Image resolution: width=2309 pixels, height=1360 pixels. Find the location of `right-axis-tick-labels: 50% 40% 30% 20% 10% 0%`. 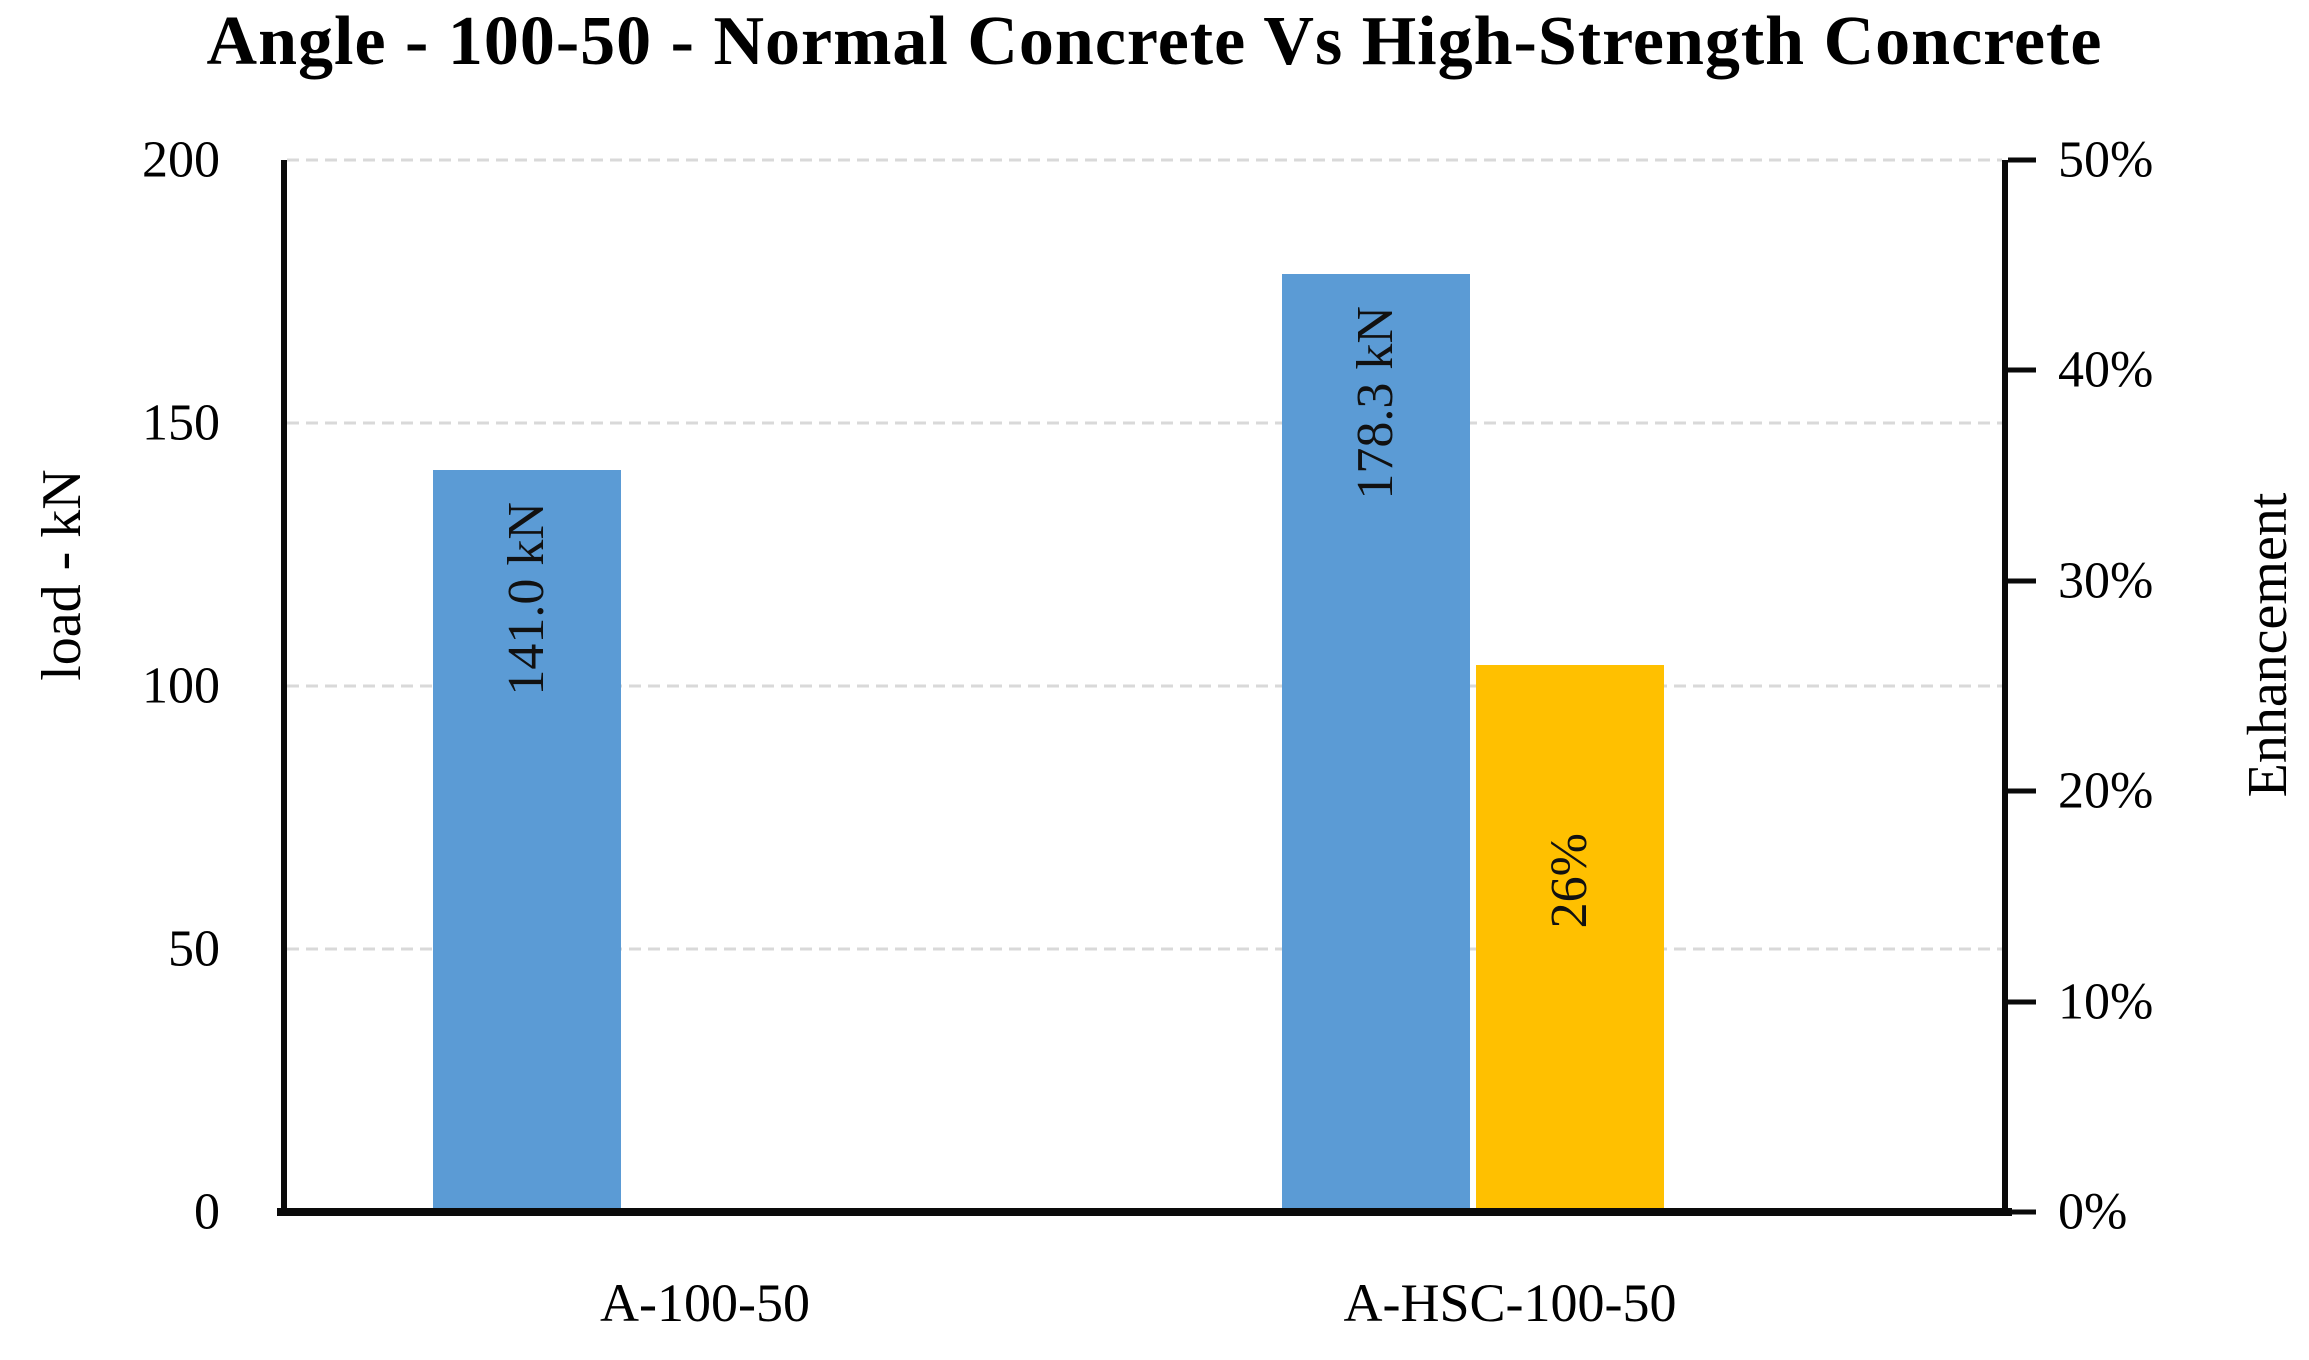

right-axis-tick-labels: 50% 40% 30% 20% 10% 0% is located at coordinates (2181, 686).